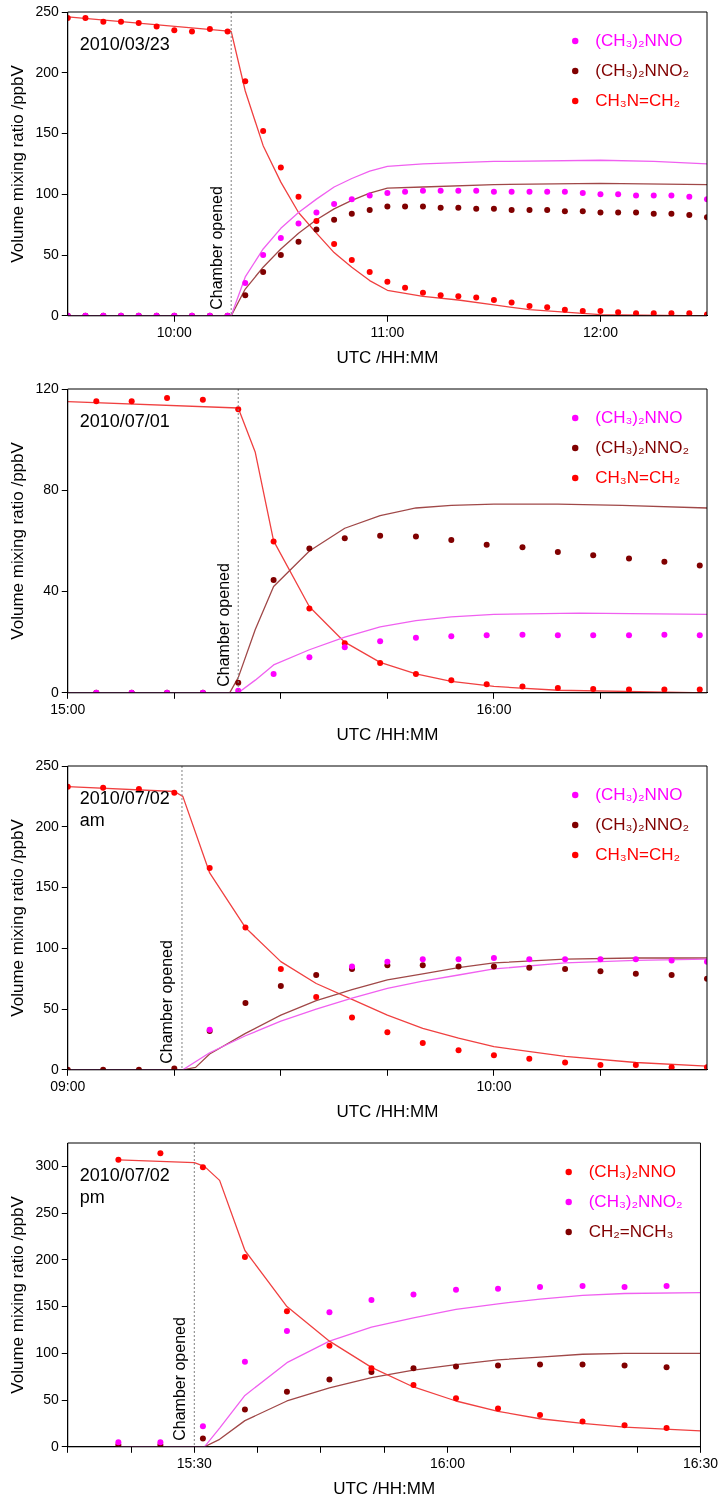  I want to click on annotation: 2010/07/01, so click(124, 420).